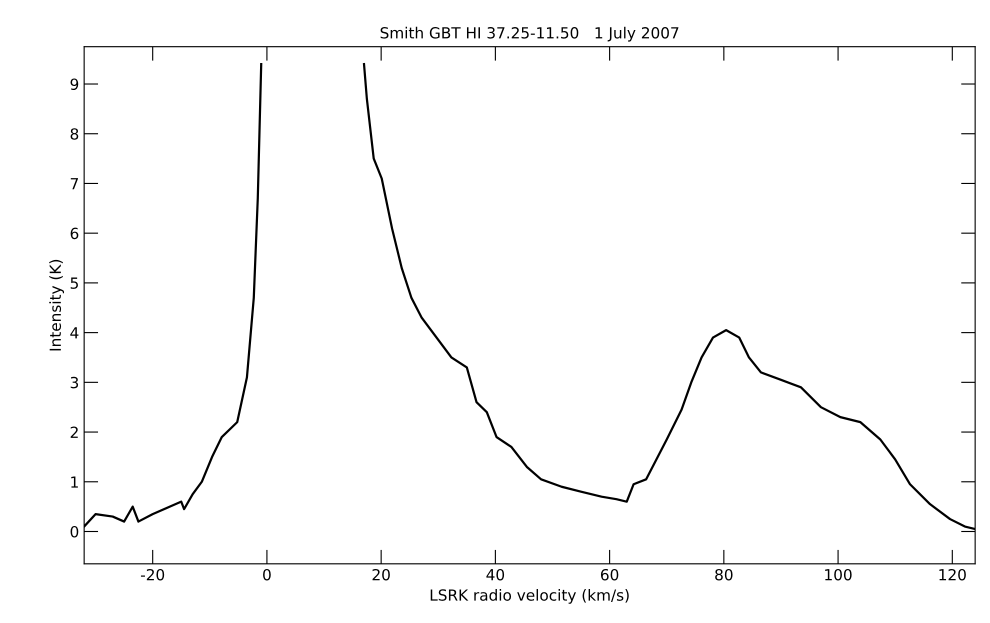 The width and height of the screenshot is (990, 623). I want to click on x-tick-label: 80, so click(724, 574).